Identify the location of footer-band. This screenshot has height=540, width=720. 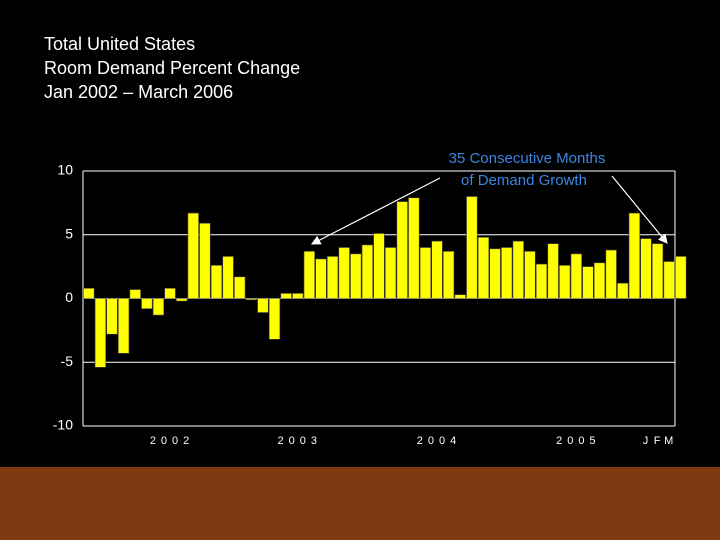
(360, 503).